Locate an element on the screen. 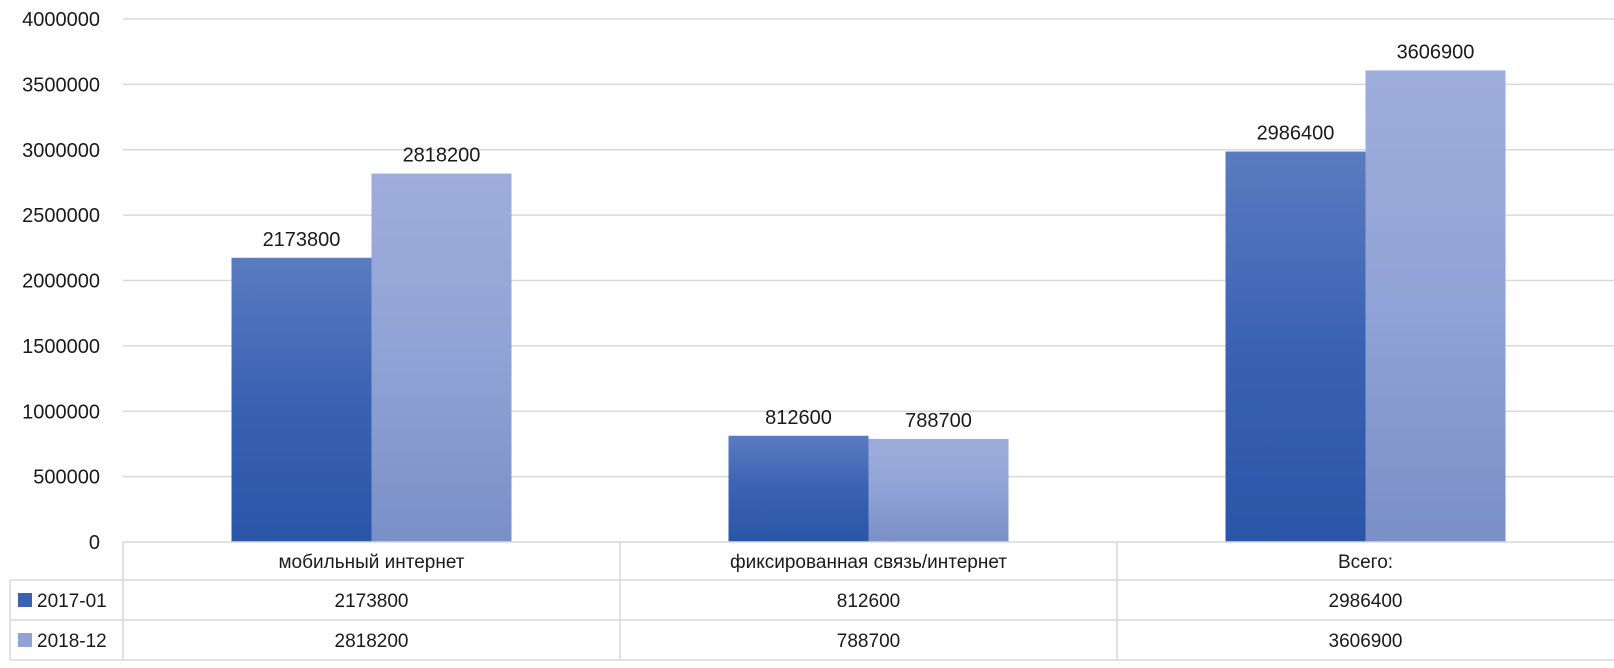  y-tick-label: 3500000 is located at coordinates (61, 85).